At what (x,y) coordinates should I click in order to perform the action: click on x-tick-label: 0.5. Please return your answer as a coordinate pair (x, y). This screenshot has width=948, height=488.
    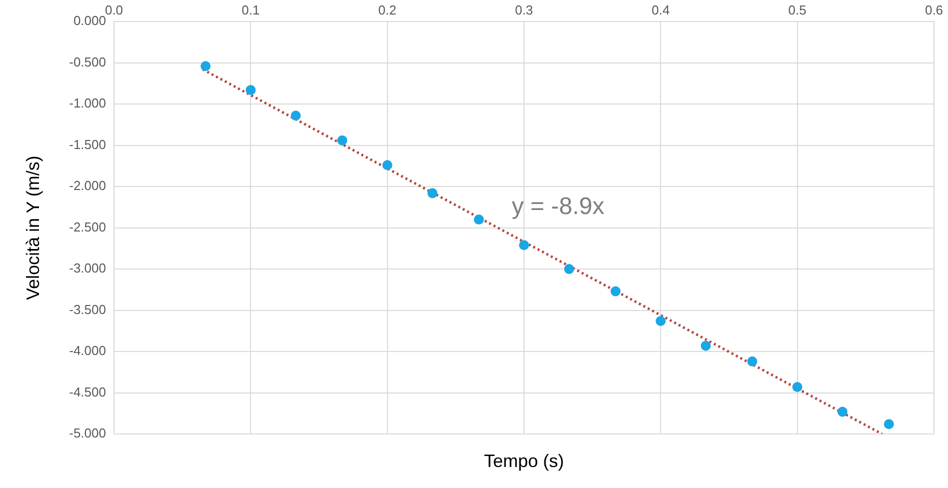
    Looking at the image, I should click on (797, 10).